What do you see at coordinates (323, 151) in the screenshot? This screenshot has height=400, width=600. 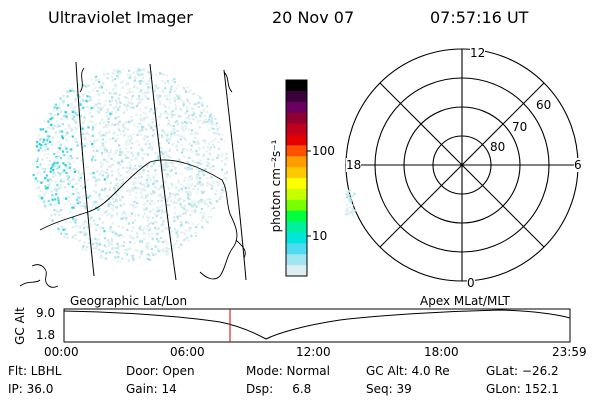 I see `colorbar-tick-100: 100` at bounding box center [323, 151].